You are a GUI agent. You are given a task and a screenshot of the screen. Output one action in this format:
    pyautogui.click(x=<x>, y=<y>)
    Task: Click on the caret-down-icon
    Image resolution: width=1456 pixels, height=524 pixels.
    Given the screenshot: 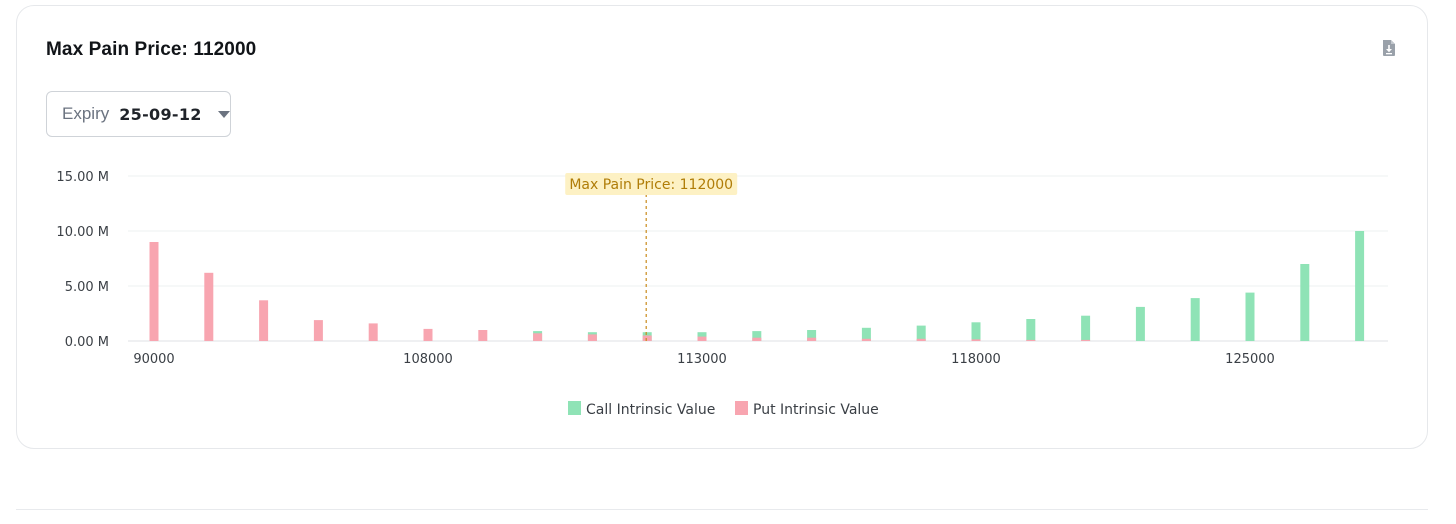 What is the action you would take?
    pyautogui.click(x=223, y=114)
    